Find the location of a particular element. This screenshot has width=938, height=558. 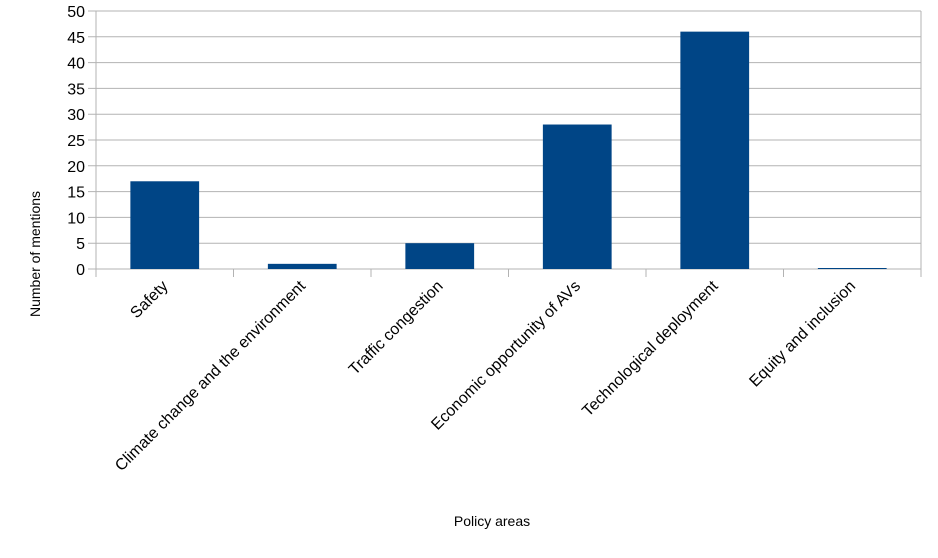

y-tick-label: 30 is located at coordinates (76, 115).